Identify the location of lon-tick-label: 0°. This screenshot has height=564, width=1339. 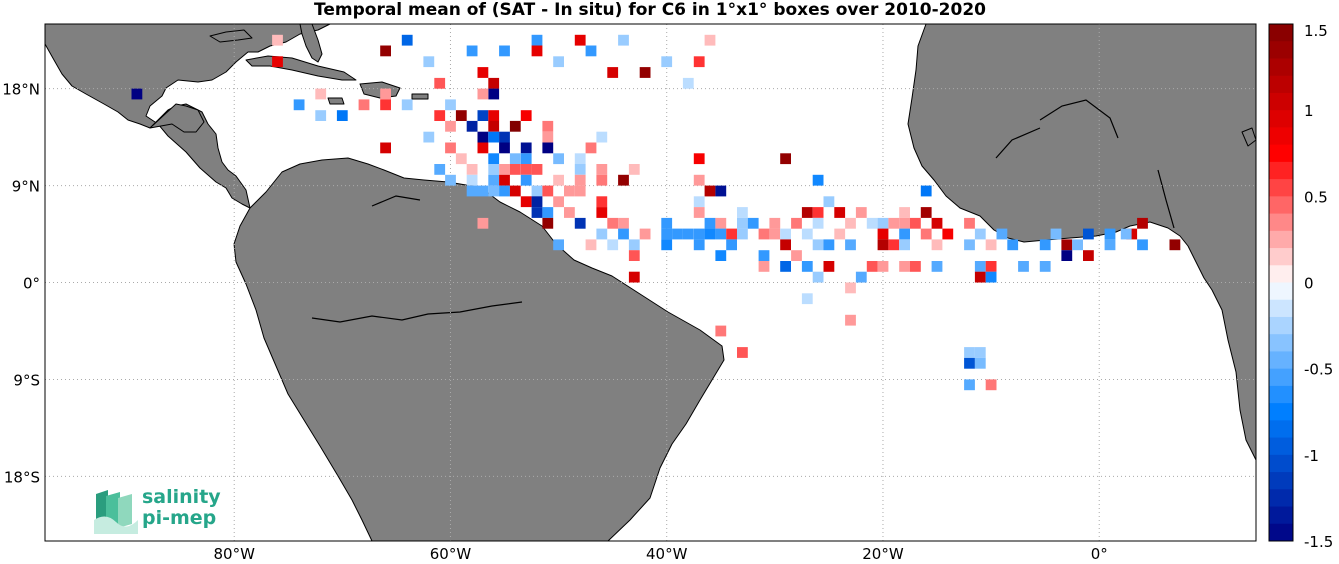
(1099, 554).